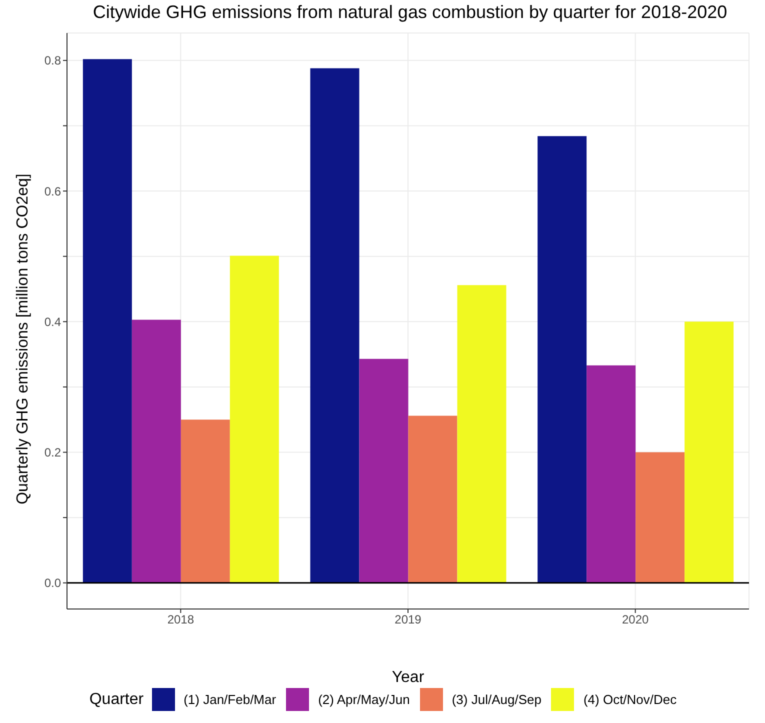  Describe the element at coordinates (180, 619) in the screenshot. I see `x-tick-label: 2018` at that location.